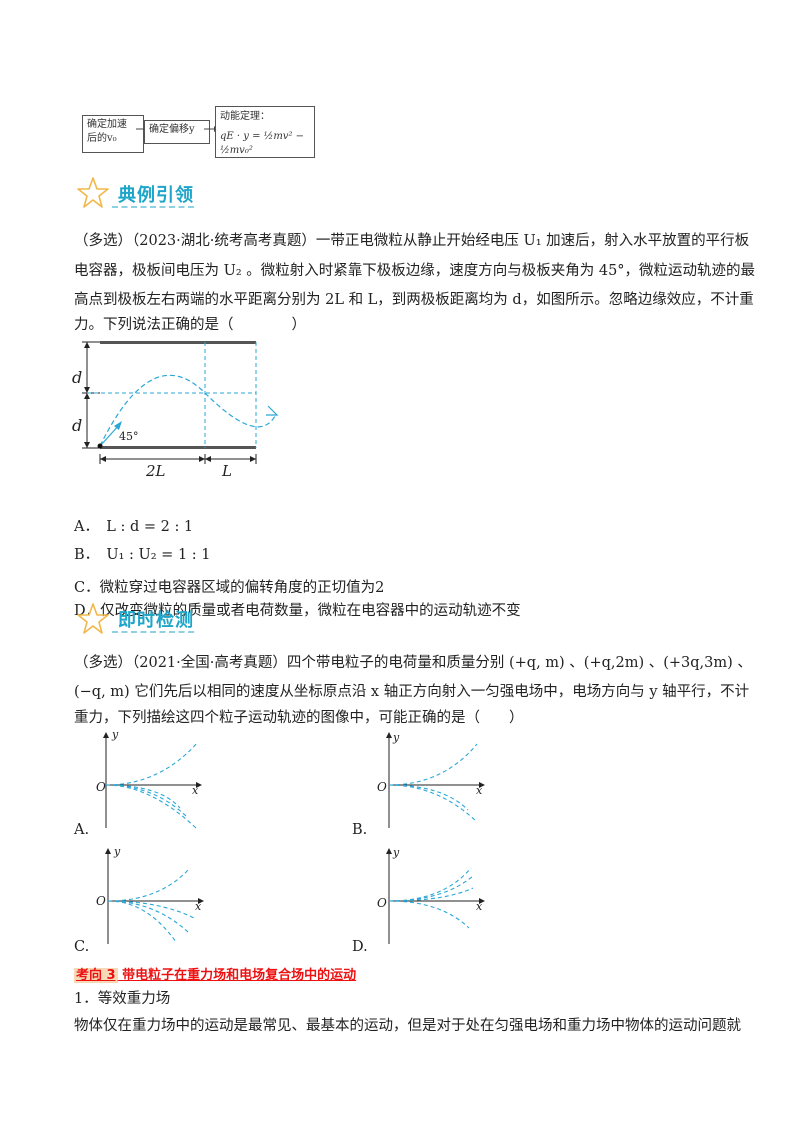 The width and height of the screenshot is (800, 1132). I want to click on graph-a-origin: O, so click(101, 787).